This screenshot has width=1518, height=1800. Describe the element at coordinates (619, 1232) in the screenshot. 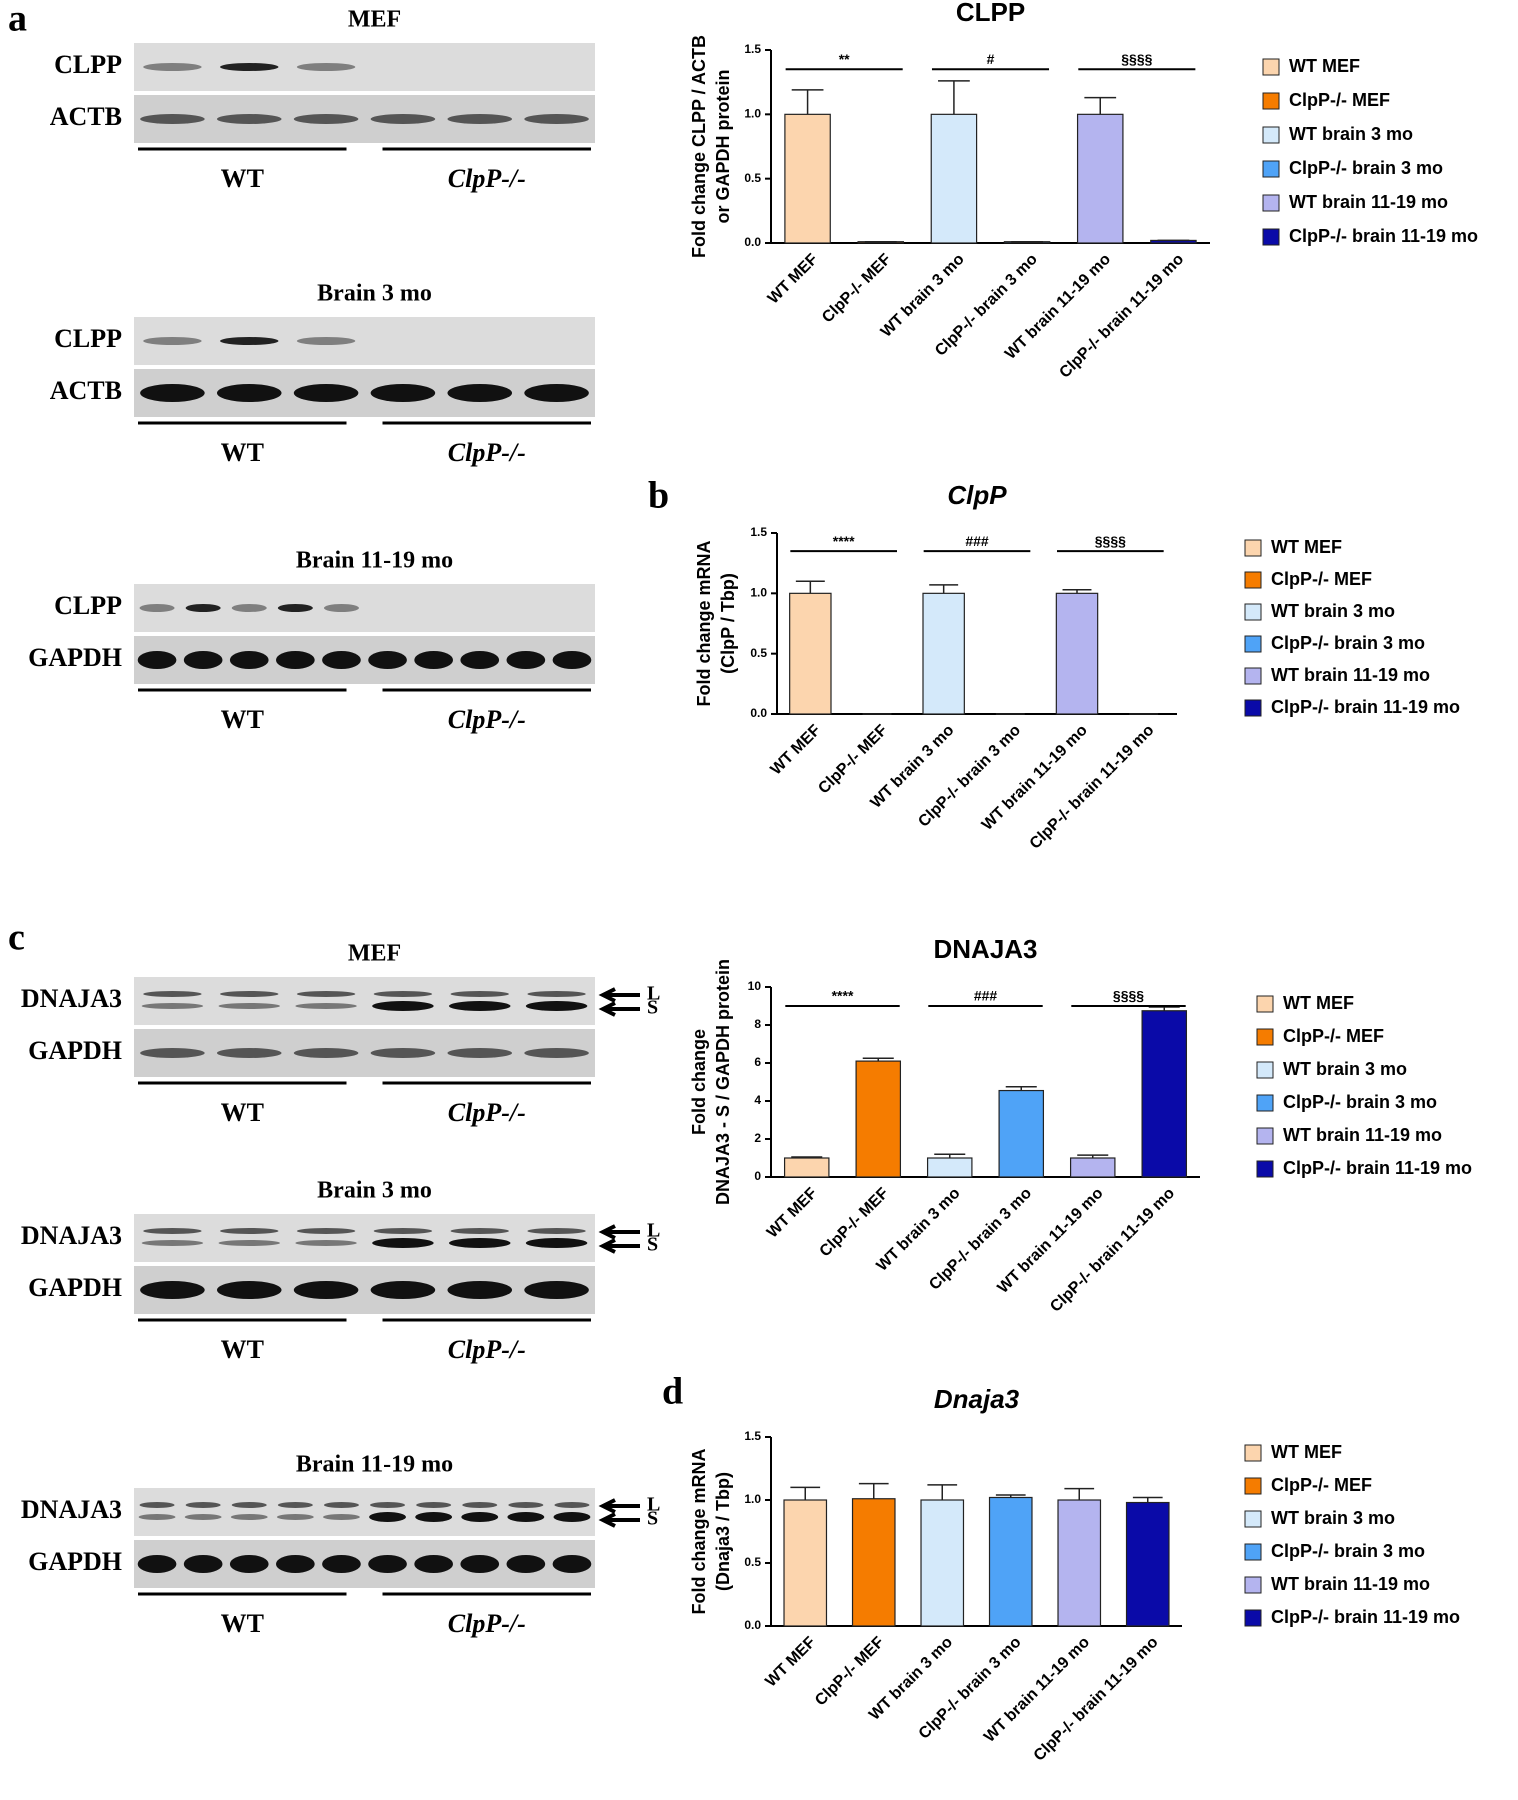

I see `arrow` at that location.